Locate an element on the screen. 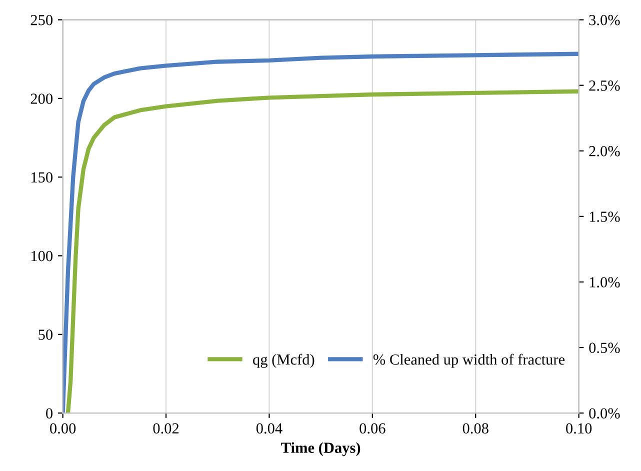 The image size is (641, 471). x-axis-title: Time (Days) is located at coordinates (320, 449).